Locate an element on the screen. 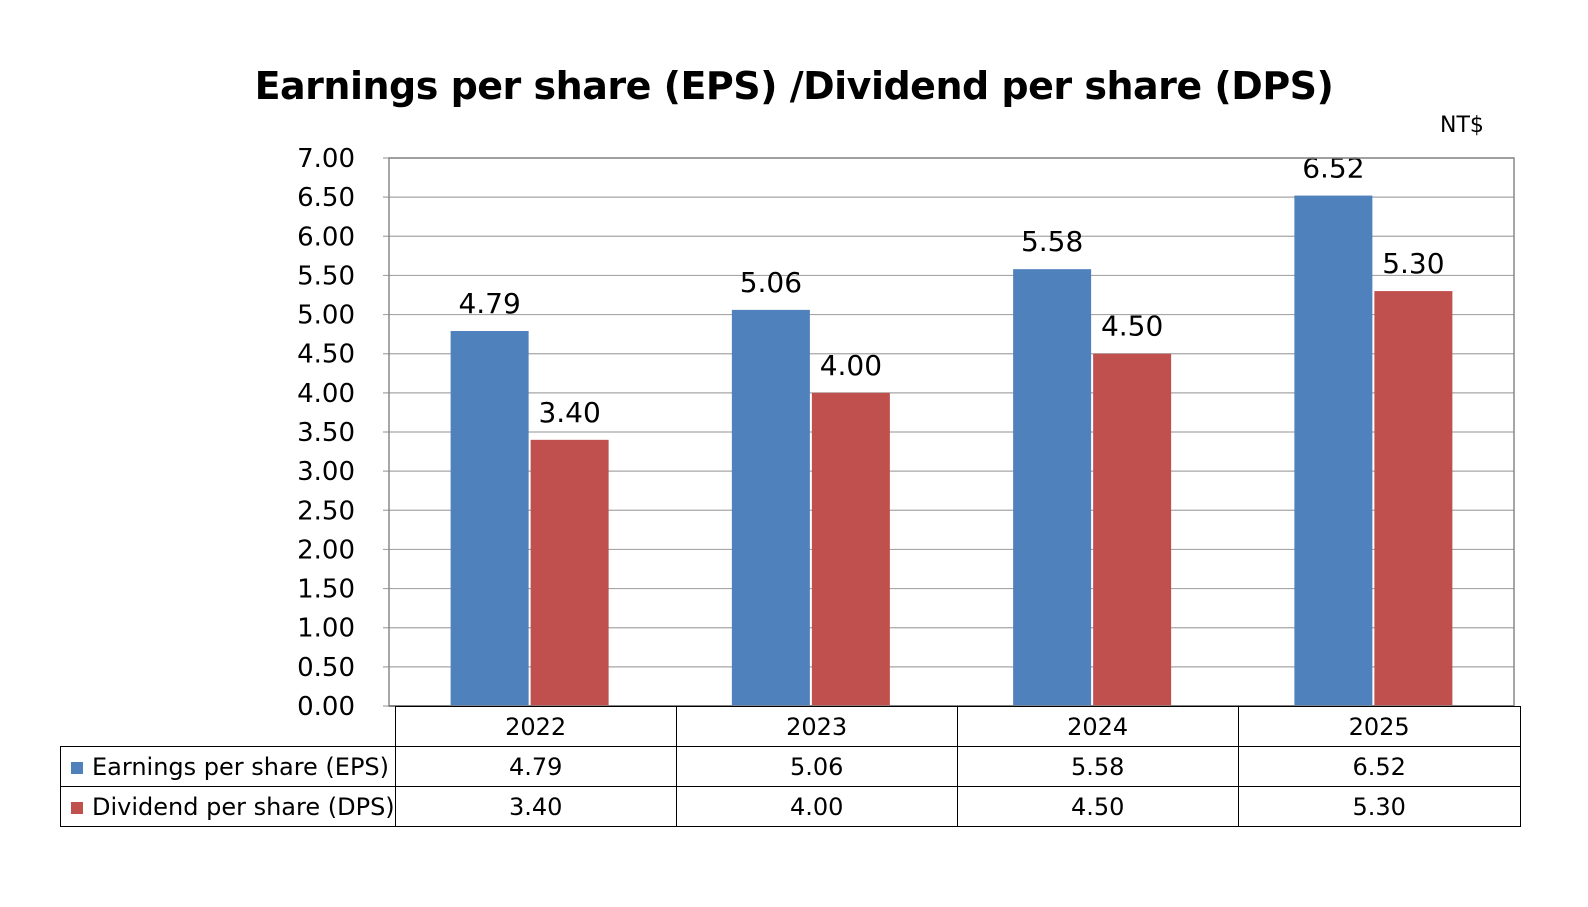 Image resolution: width=1588 pixels, height=907 pixels. table-header-row: 2022 2023 2024 2025 is located at coordinates (790, 726).